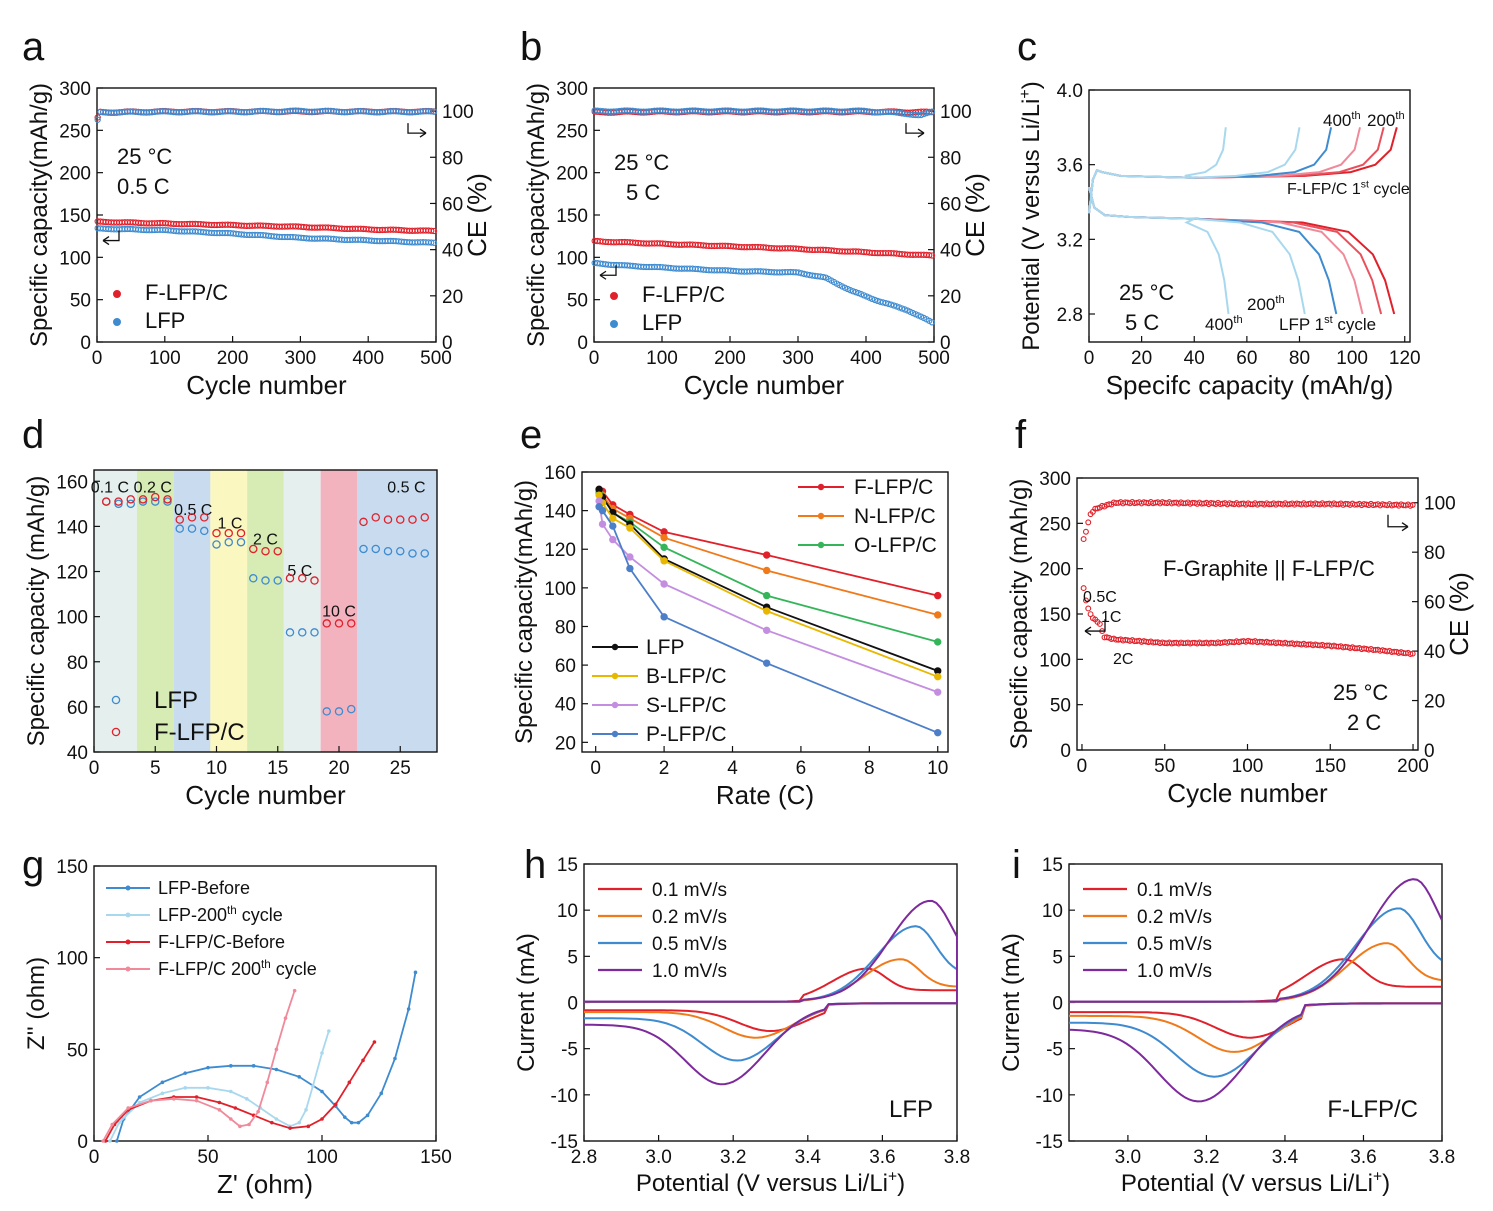 This screenshot has width=1493, height=1211. What do you see at coordinates (1248, 766) in the screenshot?
I see `x-tick-label: 100` at bounding box center [1248, 766].